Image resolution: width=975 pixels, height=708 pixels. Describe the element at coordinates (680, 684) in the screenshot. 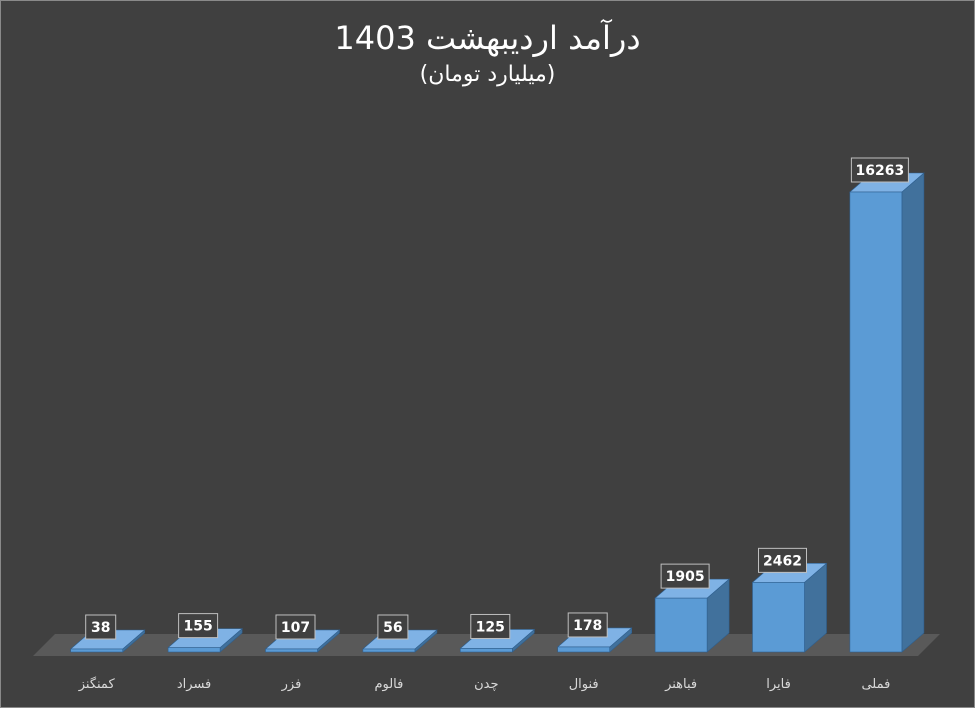

I see `category-label: فباهنر` at that location.